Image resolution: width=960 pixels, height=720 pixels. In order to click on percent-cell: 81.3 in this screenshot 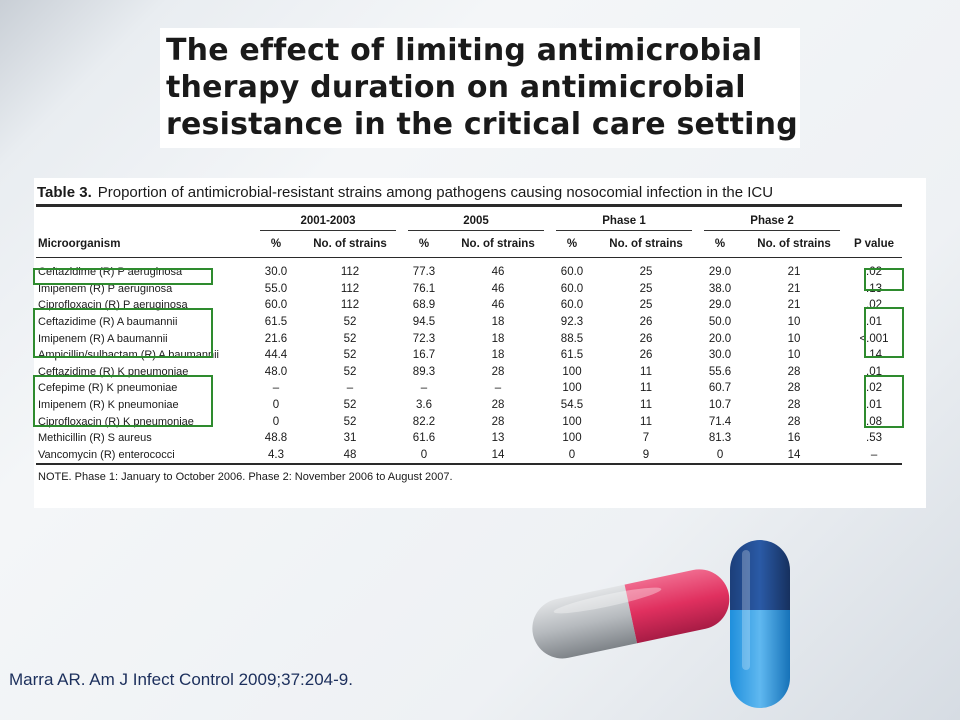, I will do `click(720, 438)`.